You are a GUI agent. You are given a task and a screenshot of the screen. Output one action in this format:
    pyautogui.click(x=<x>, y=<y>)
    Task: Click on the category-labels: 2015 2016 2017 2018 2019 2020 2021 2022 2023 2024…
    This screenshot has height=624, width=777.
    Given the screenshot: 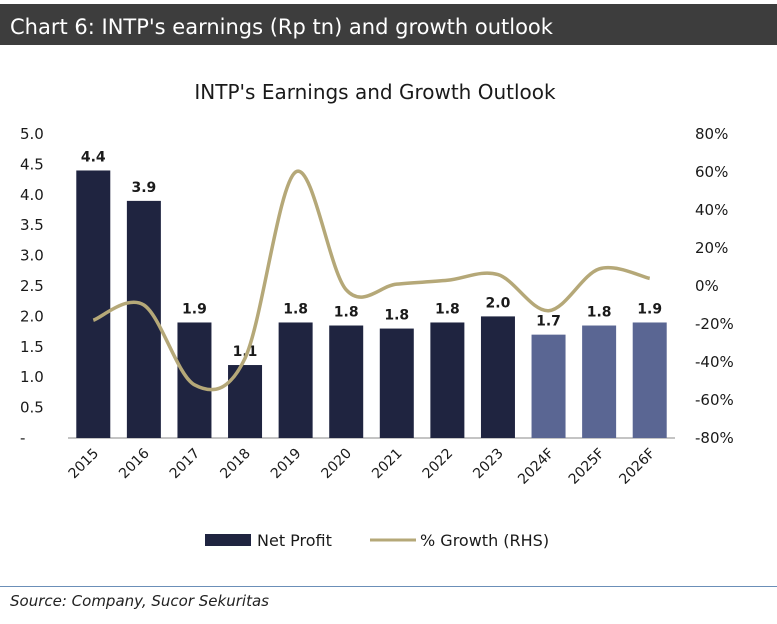 What is the action you would take?
    pyautogui.click(x=362, y=466)
    